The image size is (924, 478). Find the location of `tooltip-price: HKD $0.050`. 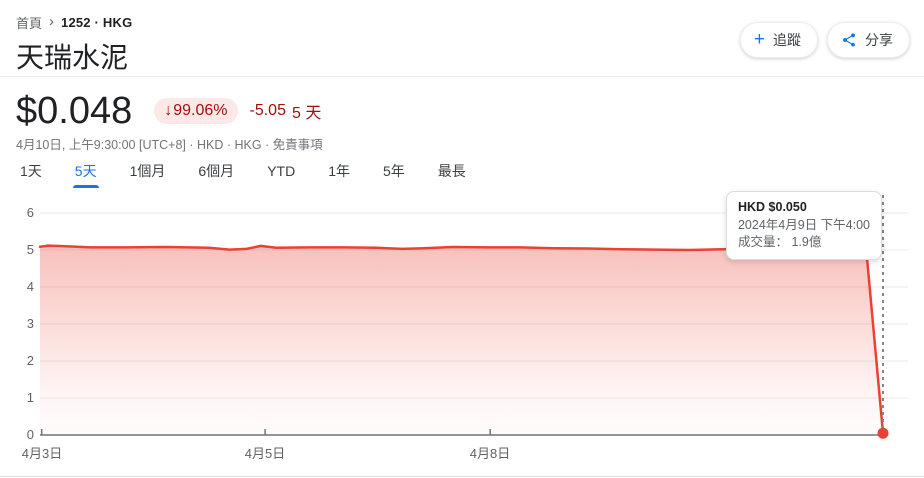

tooltip-price: HKD $0.050 is located at coordinates (772, 207).